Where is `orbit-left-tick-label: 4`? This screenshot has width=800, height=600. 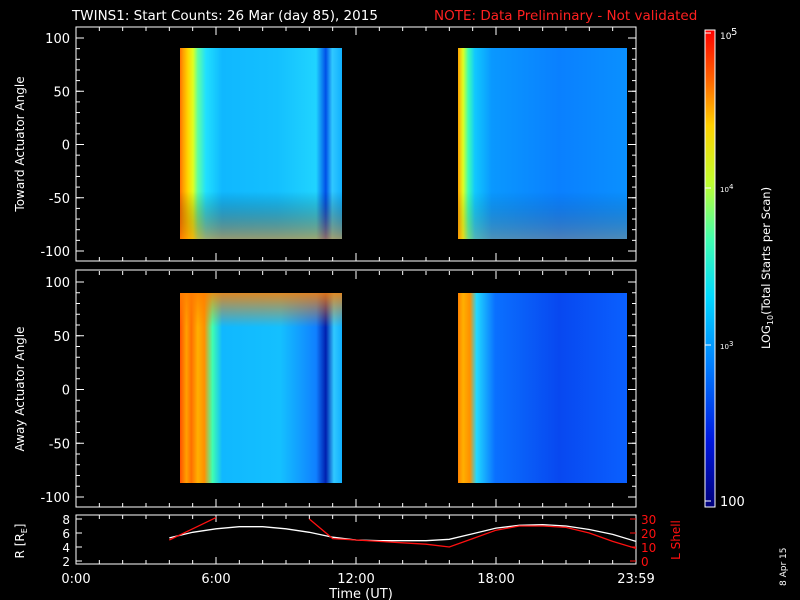 orbit-left-tick-label: 4 is located at coordinates (66, 548).